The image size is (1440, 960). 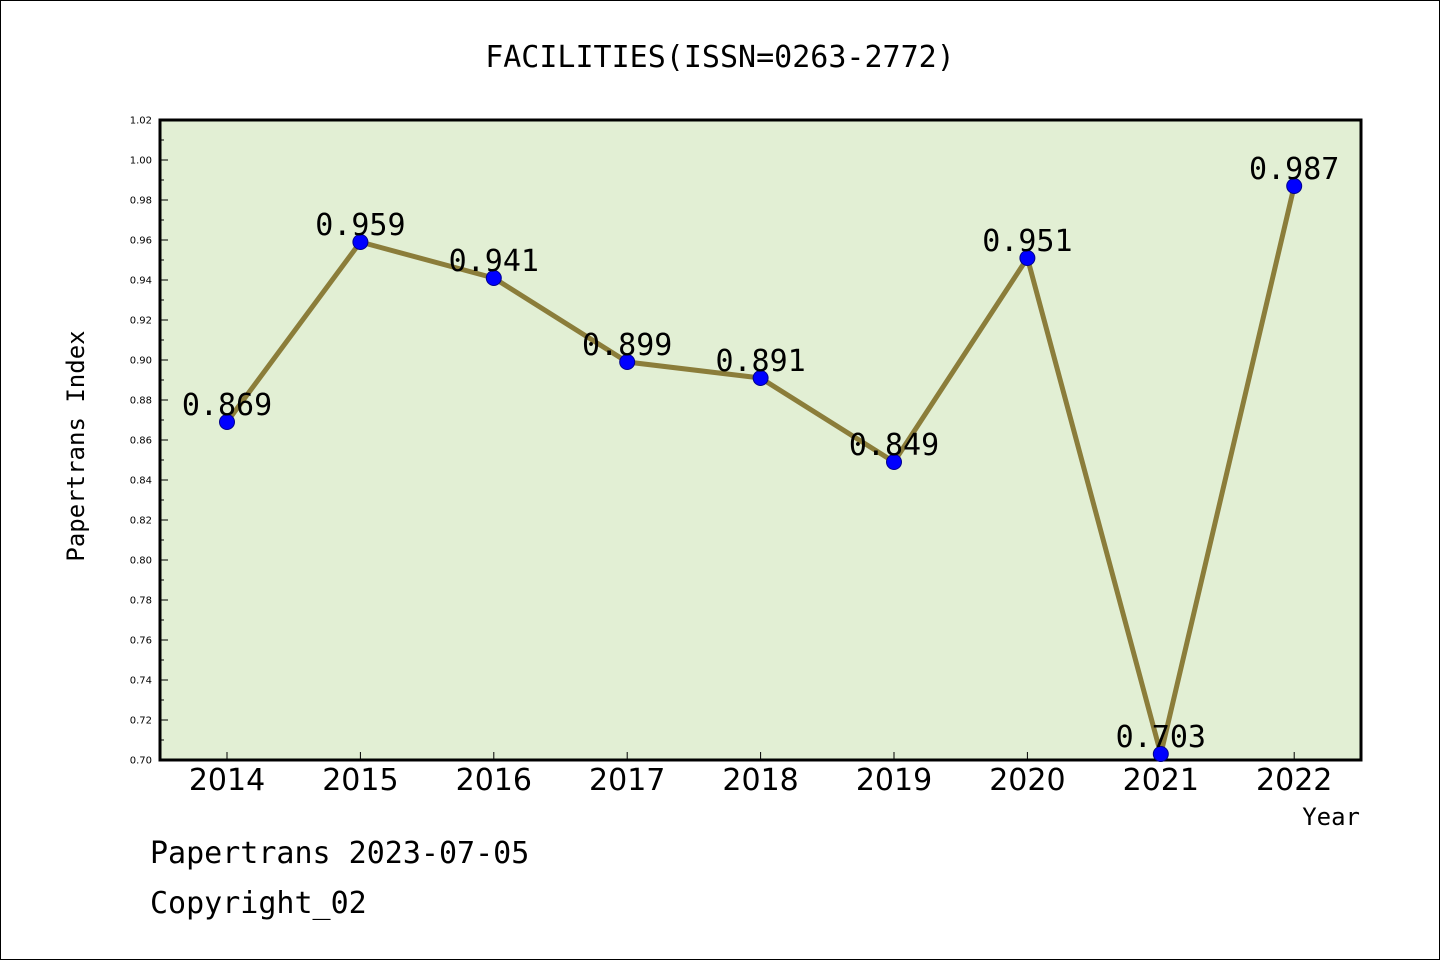 What do you see at coordinates (141, 481) in the screenshot?
I see `y-tick-label: 0.84` at bounding box center [141, 481].